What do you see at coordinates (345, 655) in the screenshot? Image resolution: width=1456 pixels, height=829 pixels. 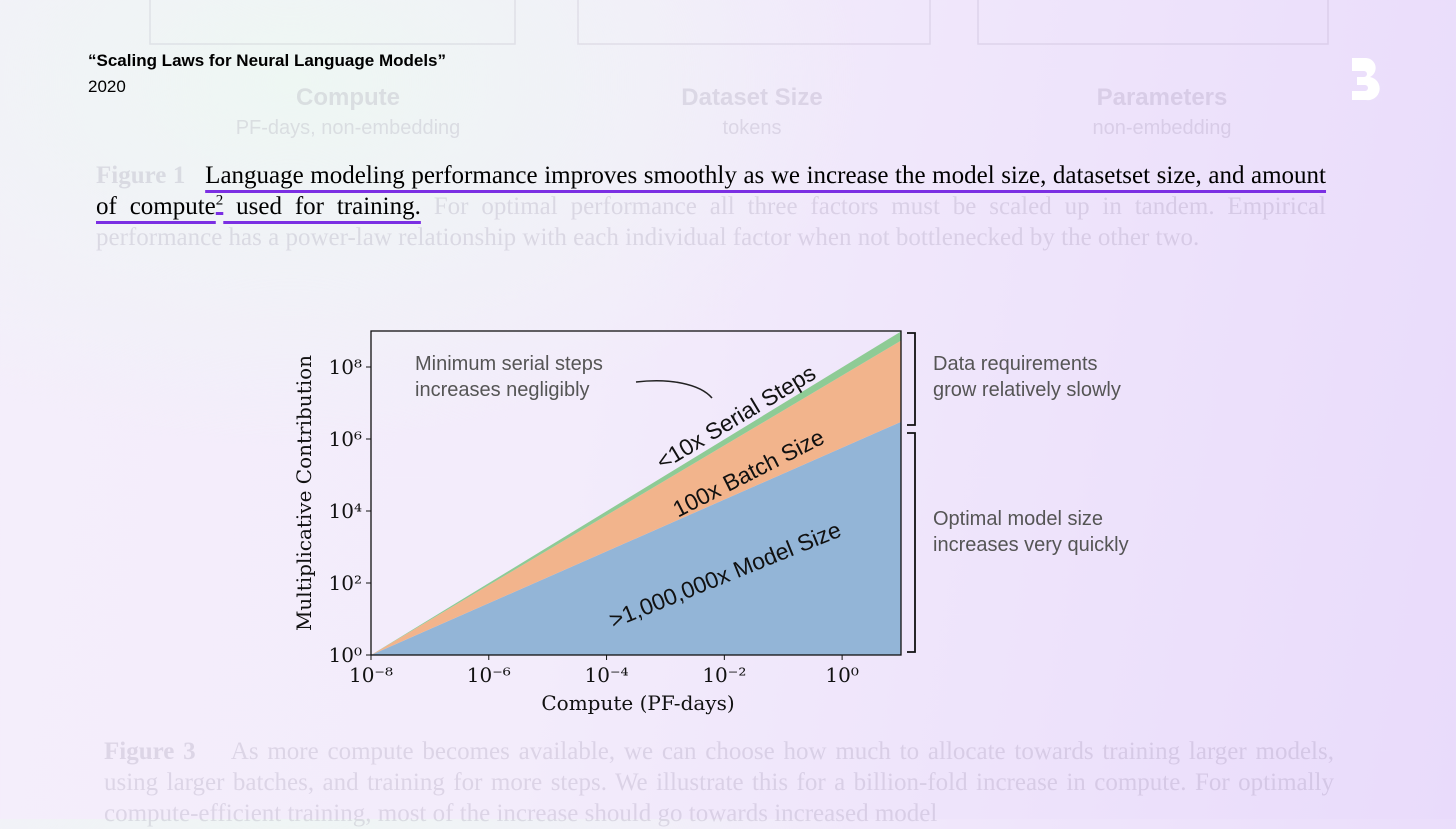 I see `y-tick-label: 10⁰` at bounding box center [345, 655].